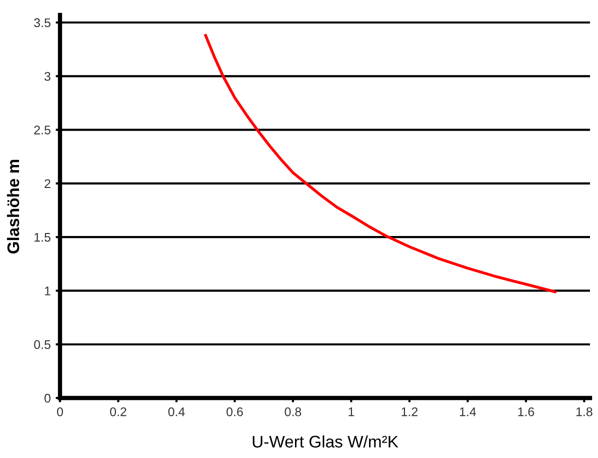  Describe the element at coordinates (47, 183) in the screenshot. I see `y-tick-label: 2` at that location.